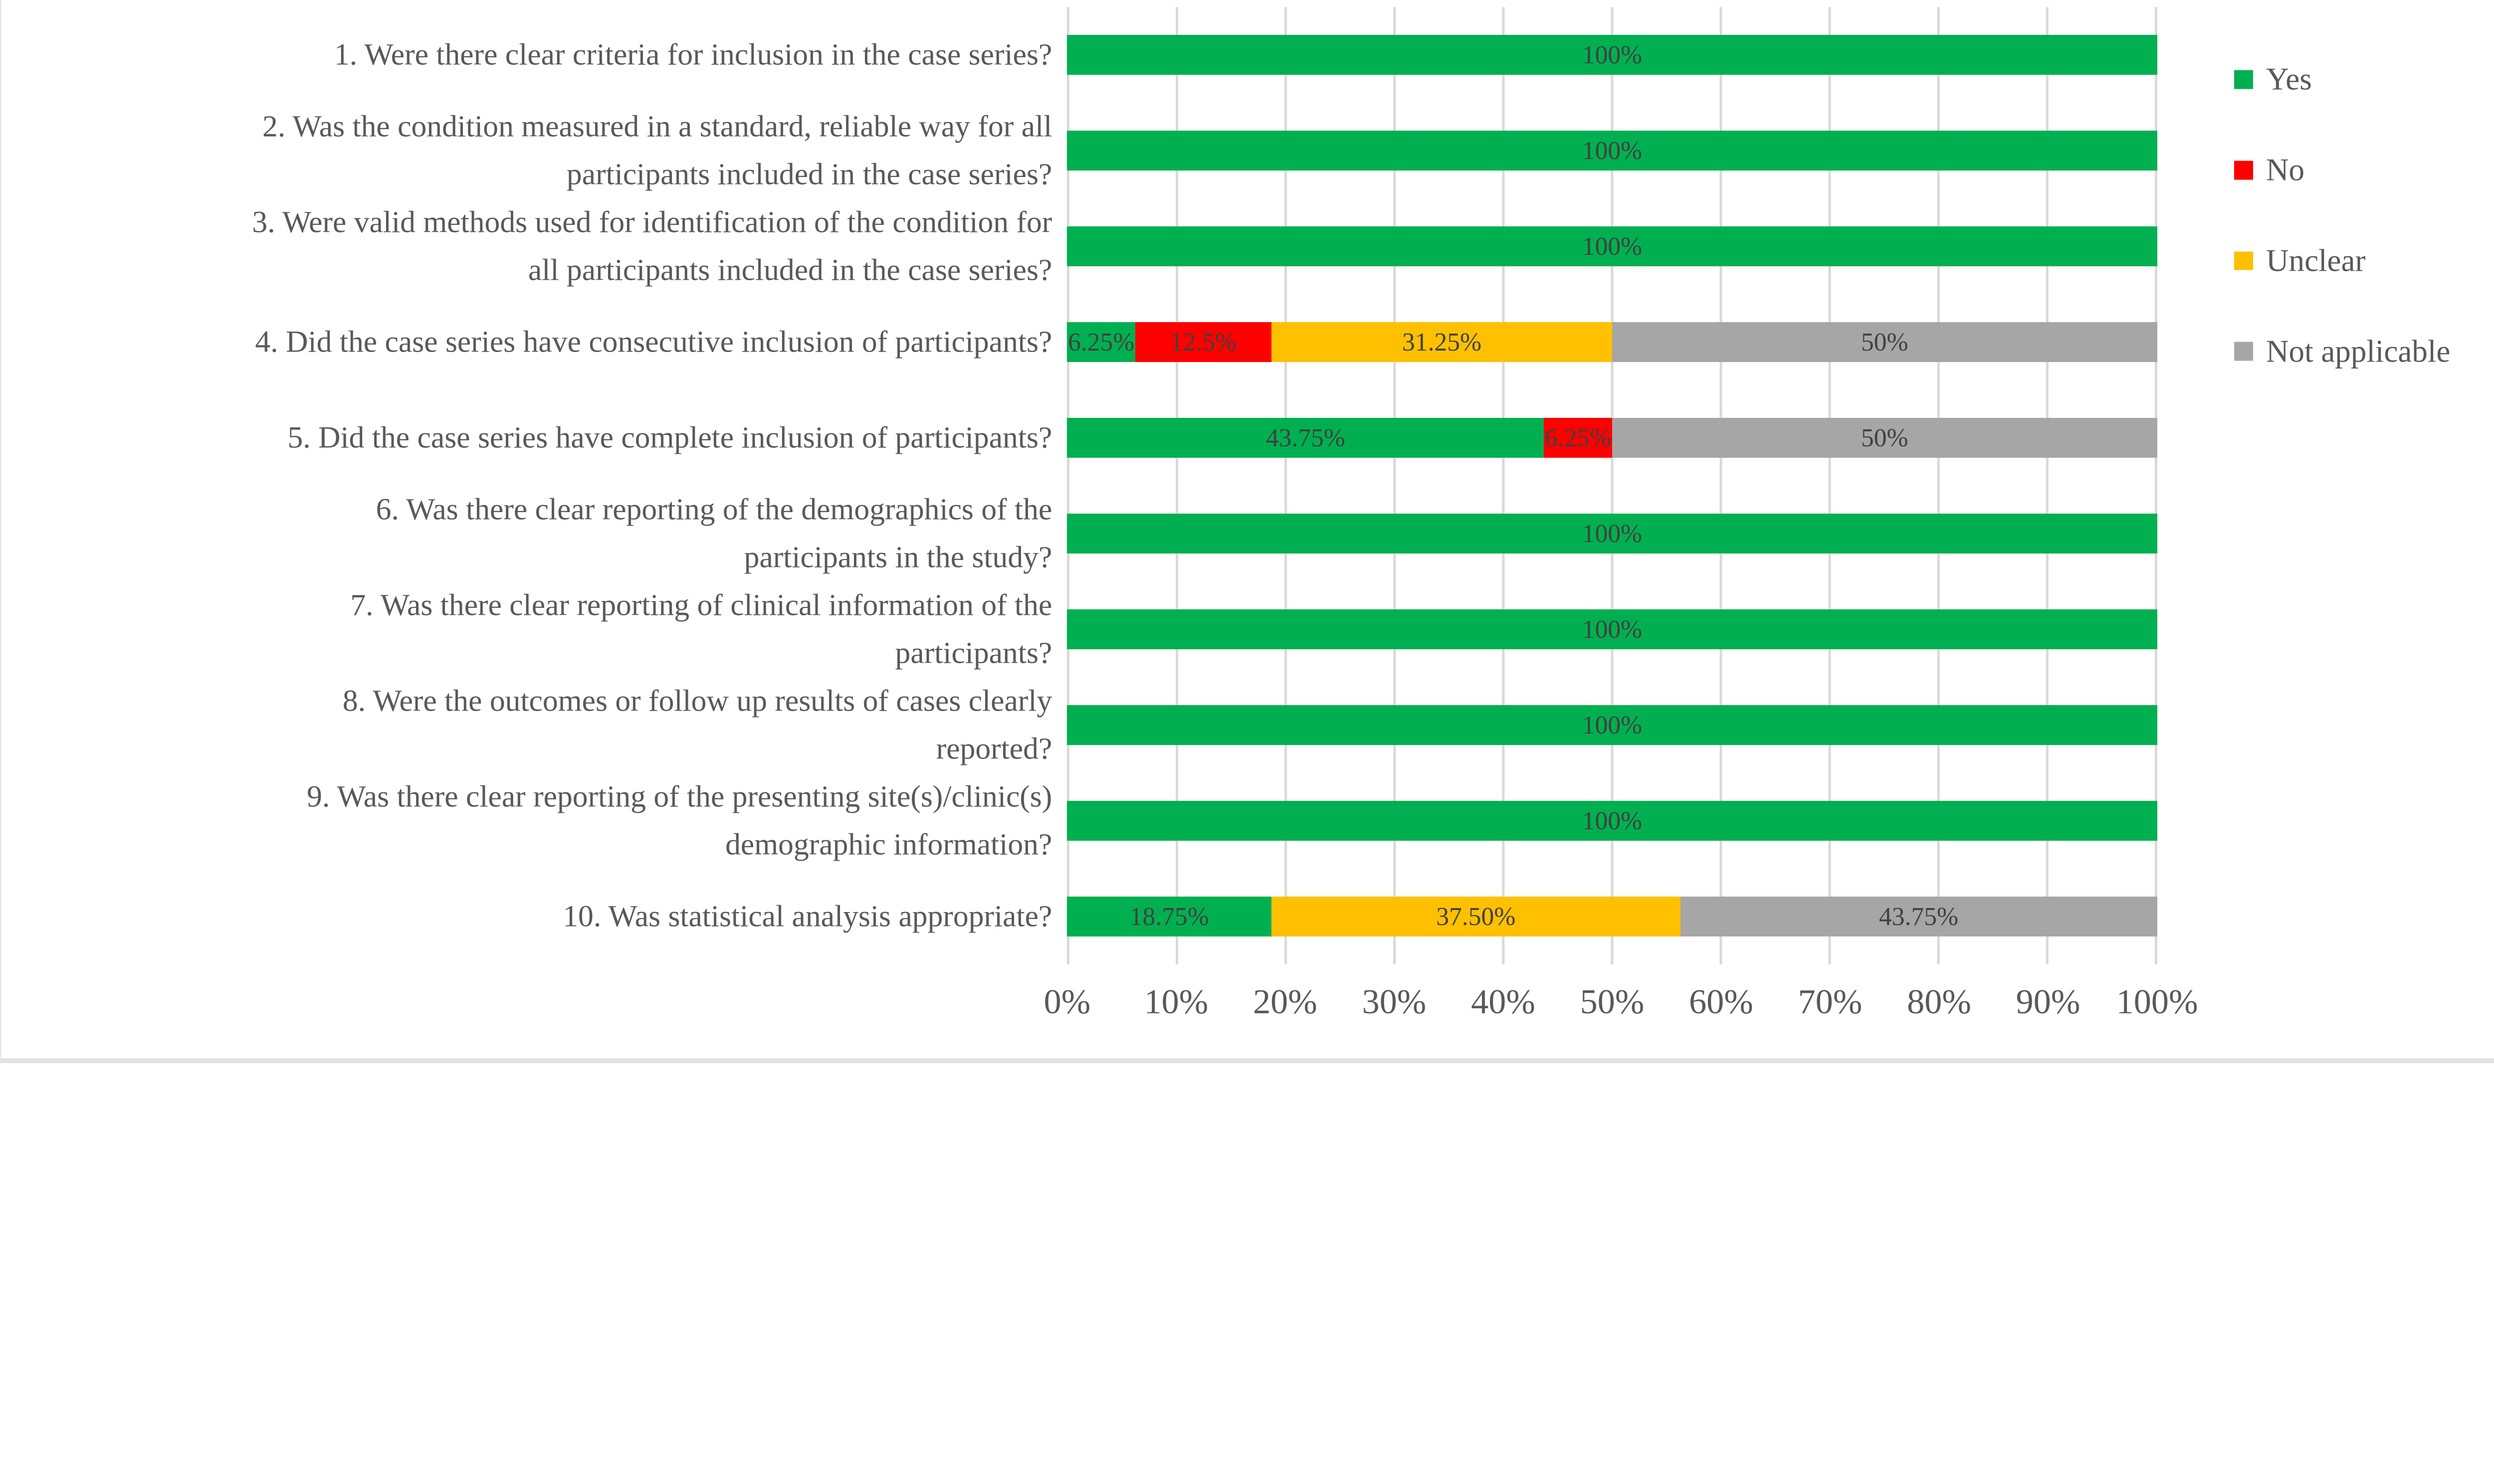  What do you see at coordinates (1939, 1002) in the screenshot?
I see `x-tick-label: 80%` at bounding box center [1939, 1002].